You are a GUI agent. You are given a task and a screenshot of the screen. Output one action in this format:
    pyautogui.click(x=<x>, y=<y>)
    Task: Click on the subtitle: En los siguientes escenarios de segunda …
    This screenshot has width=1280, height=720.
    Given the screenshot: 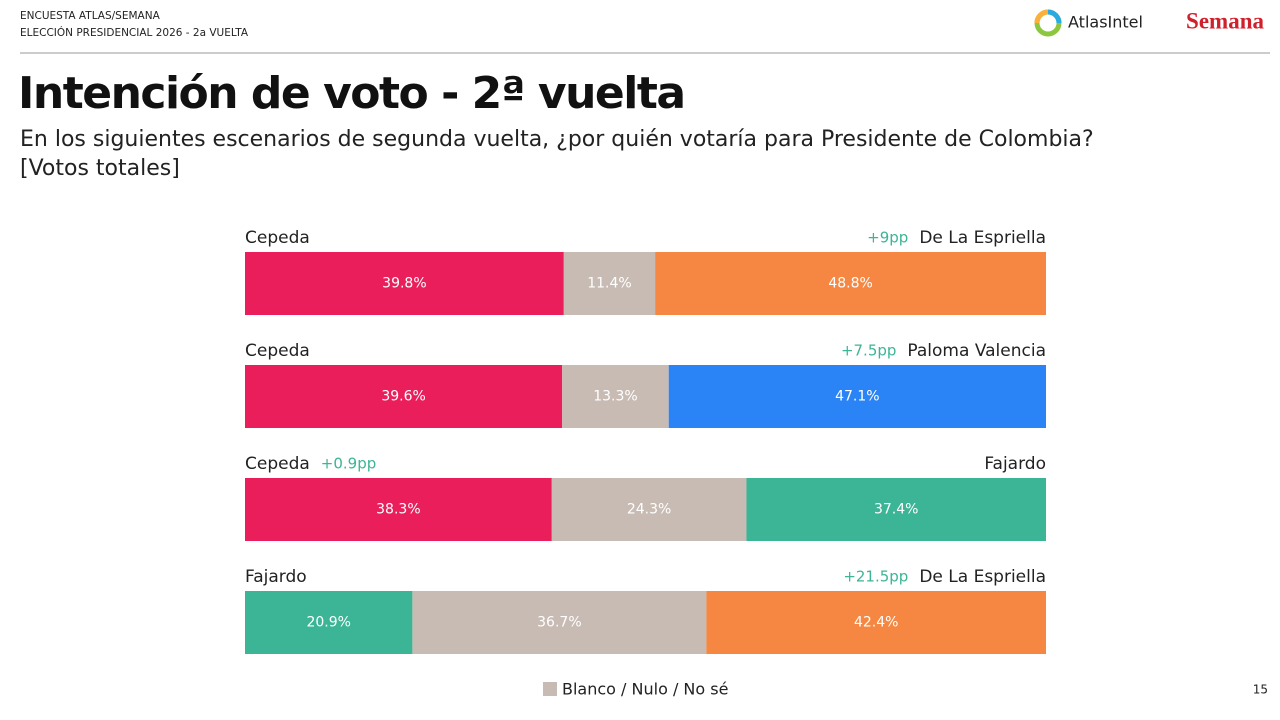 What is the action you would take?
    pyautogui.click(x=557, y=139)
    